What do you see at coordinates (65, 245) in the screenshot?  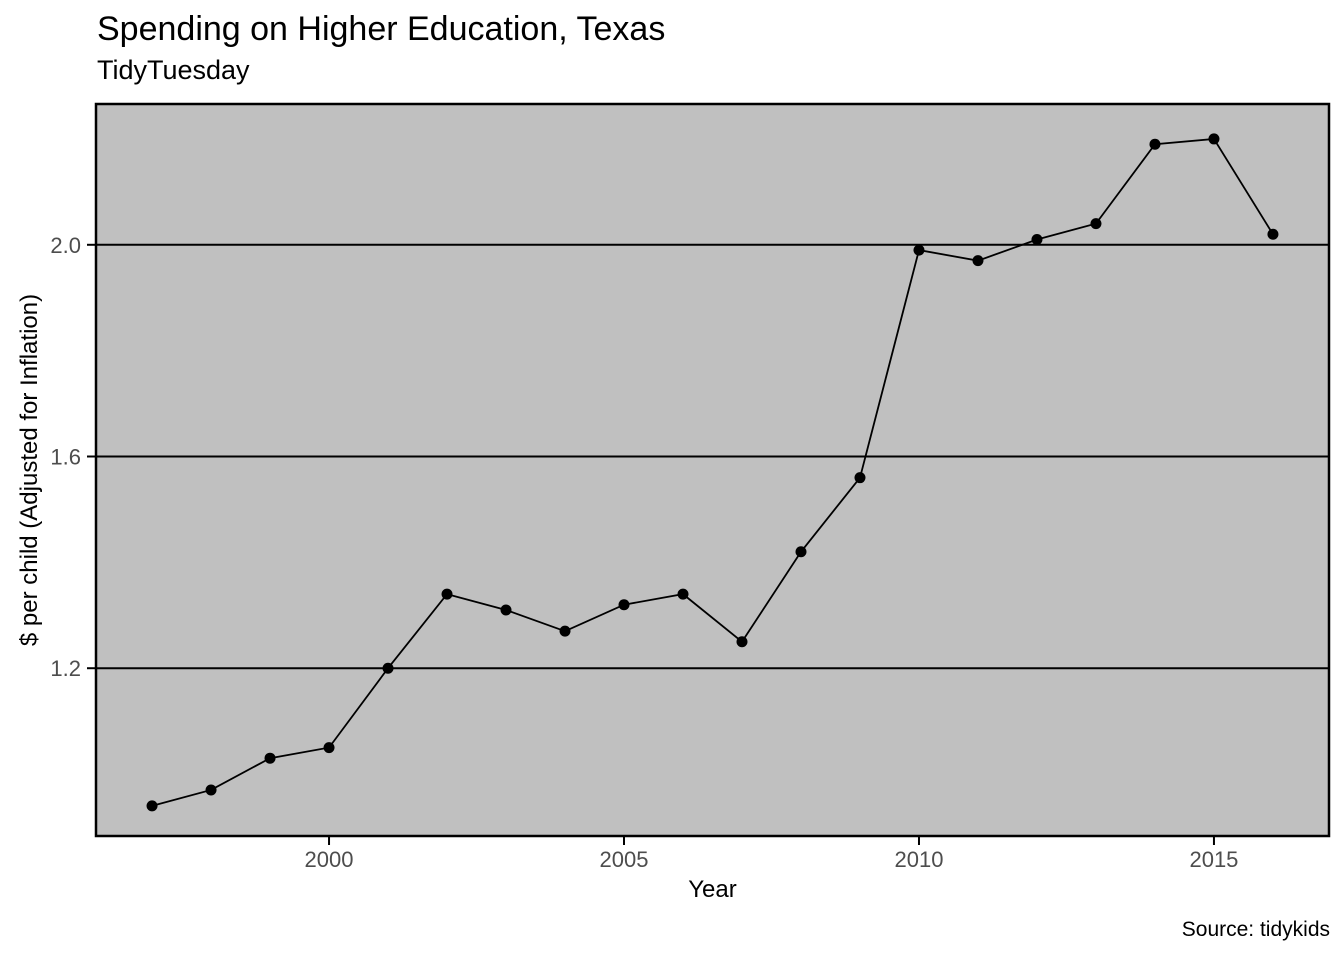 I see `y-tick-label: 2.0` at bounding box center [65, 245].